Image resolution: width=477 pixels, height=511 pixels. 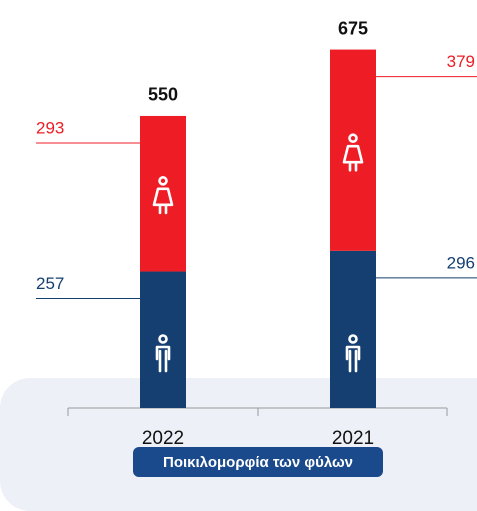 I want to click on caption: Ποικιλομορφία των φύλων, so click(x=258, y=462).